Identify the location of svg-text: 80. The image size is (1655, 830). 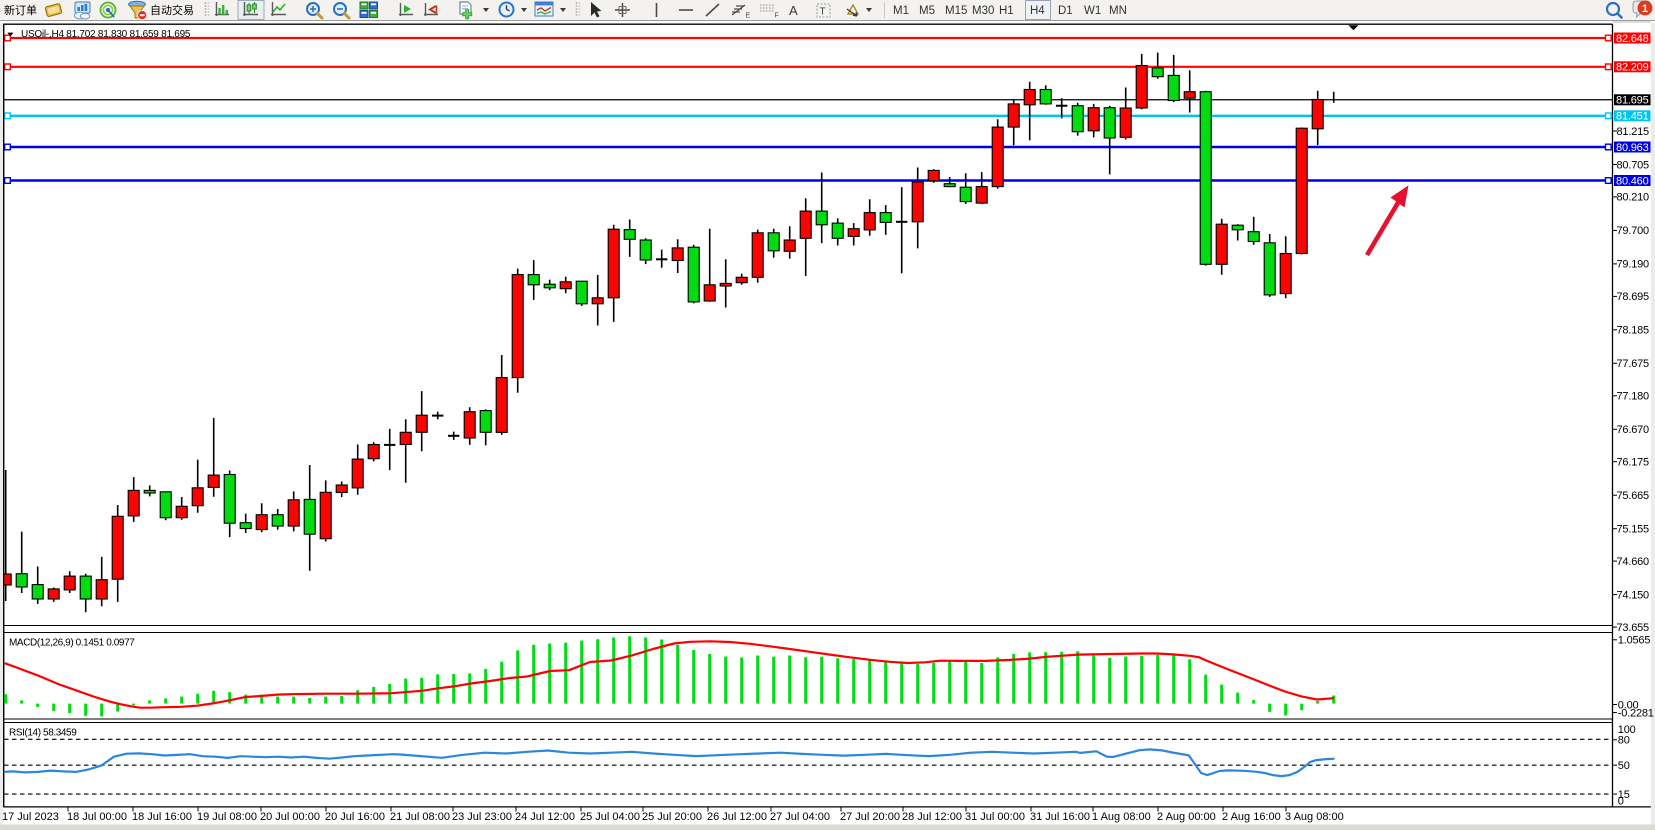
(1624, 741).